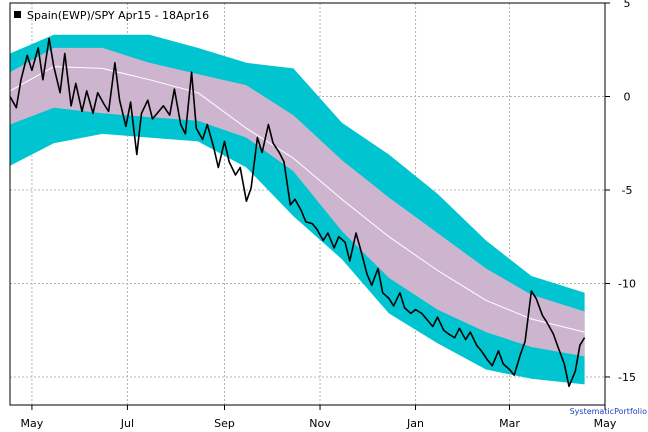  Describe the element at coordinates (118, 15) in the screenshot. I see `legend-label: Spain(EWP)/SPY Apr15 - 18Apr16` at that location.